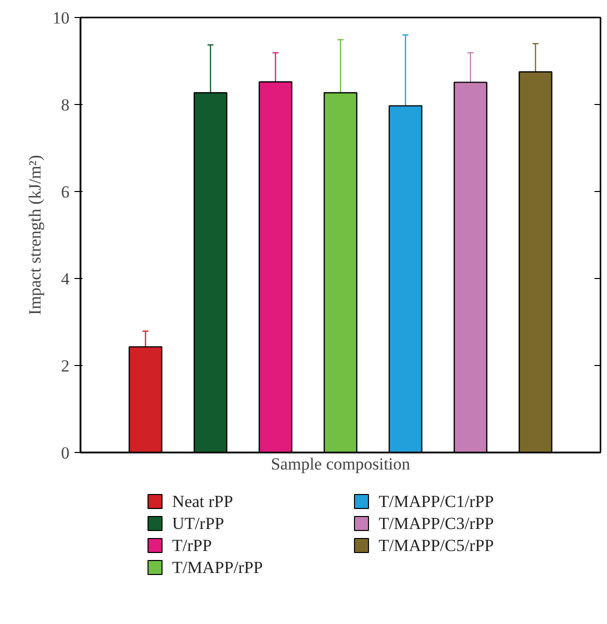 The height and width of the screenshot is (624, 607). Describe the element at coordinates (65, 105) in the screenshot. I see `y-tick-label: 8` at that location.